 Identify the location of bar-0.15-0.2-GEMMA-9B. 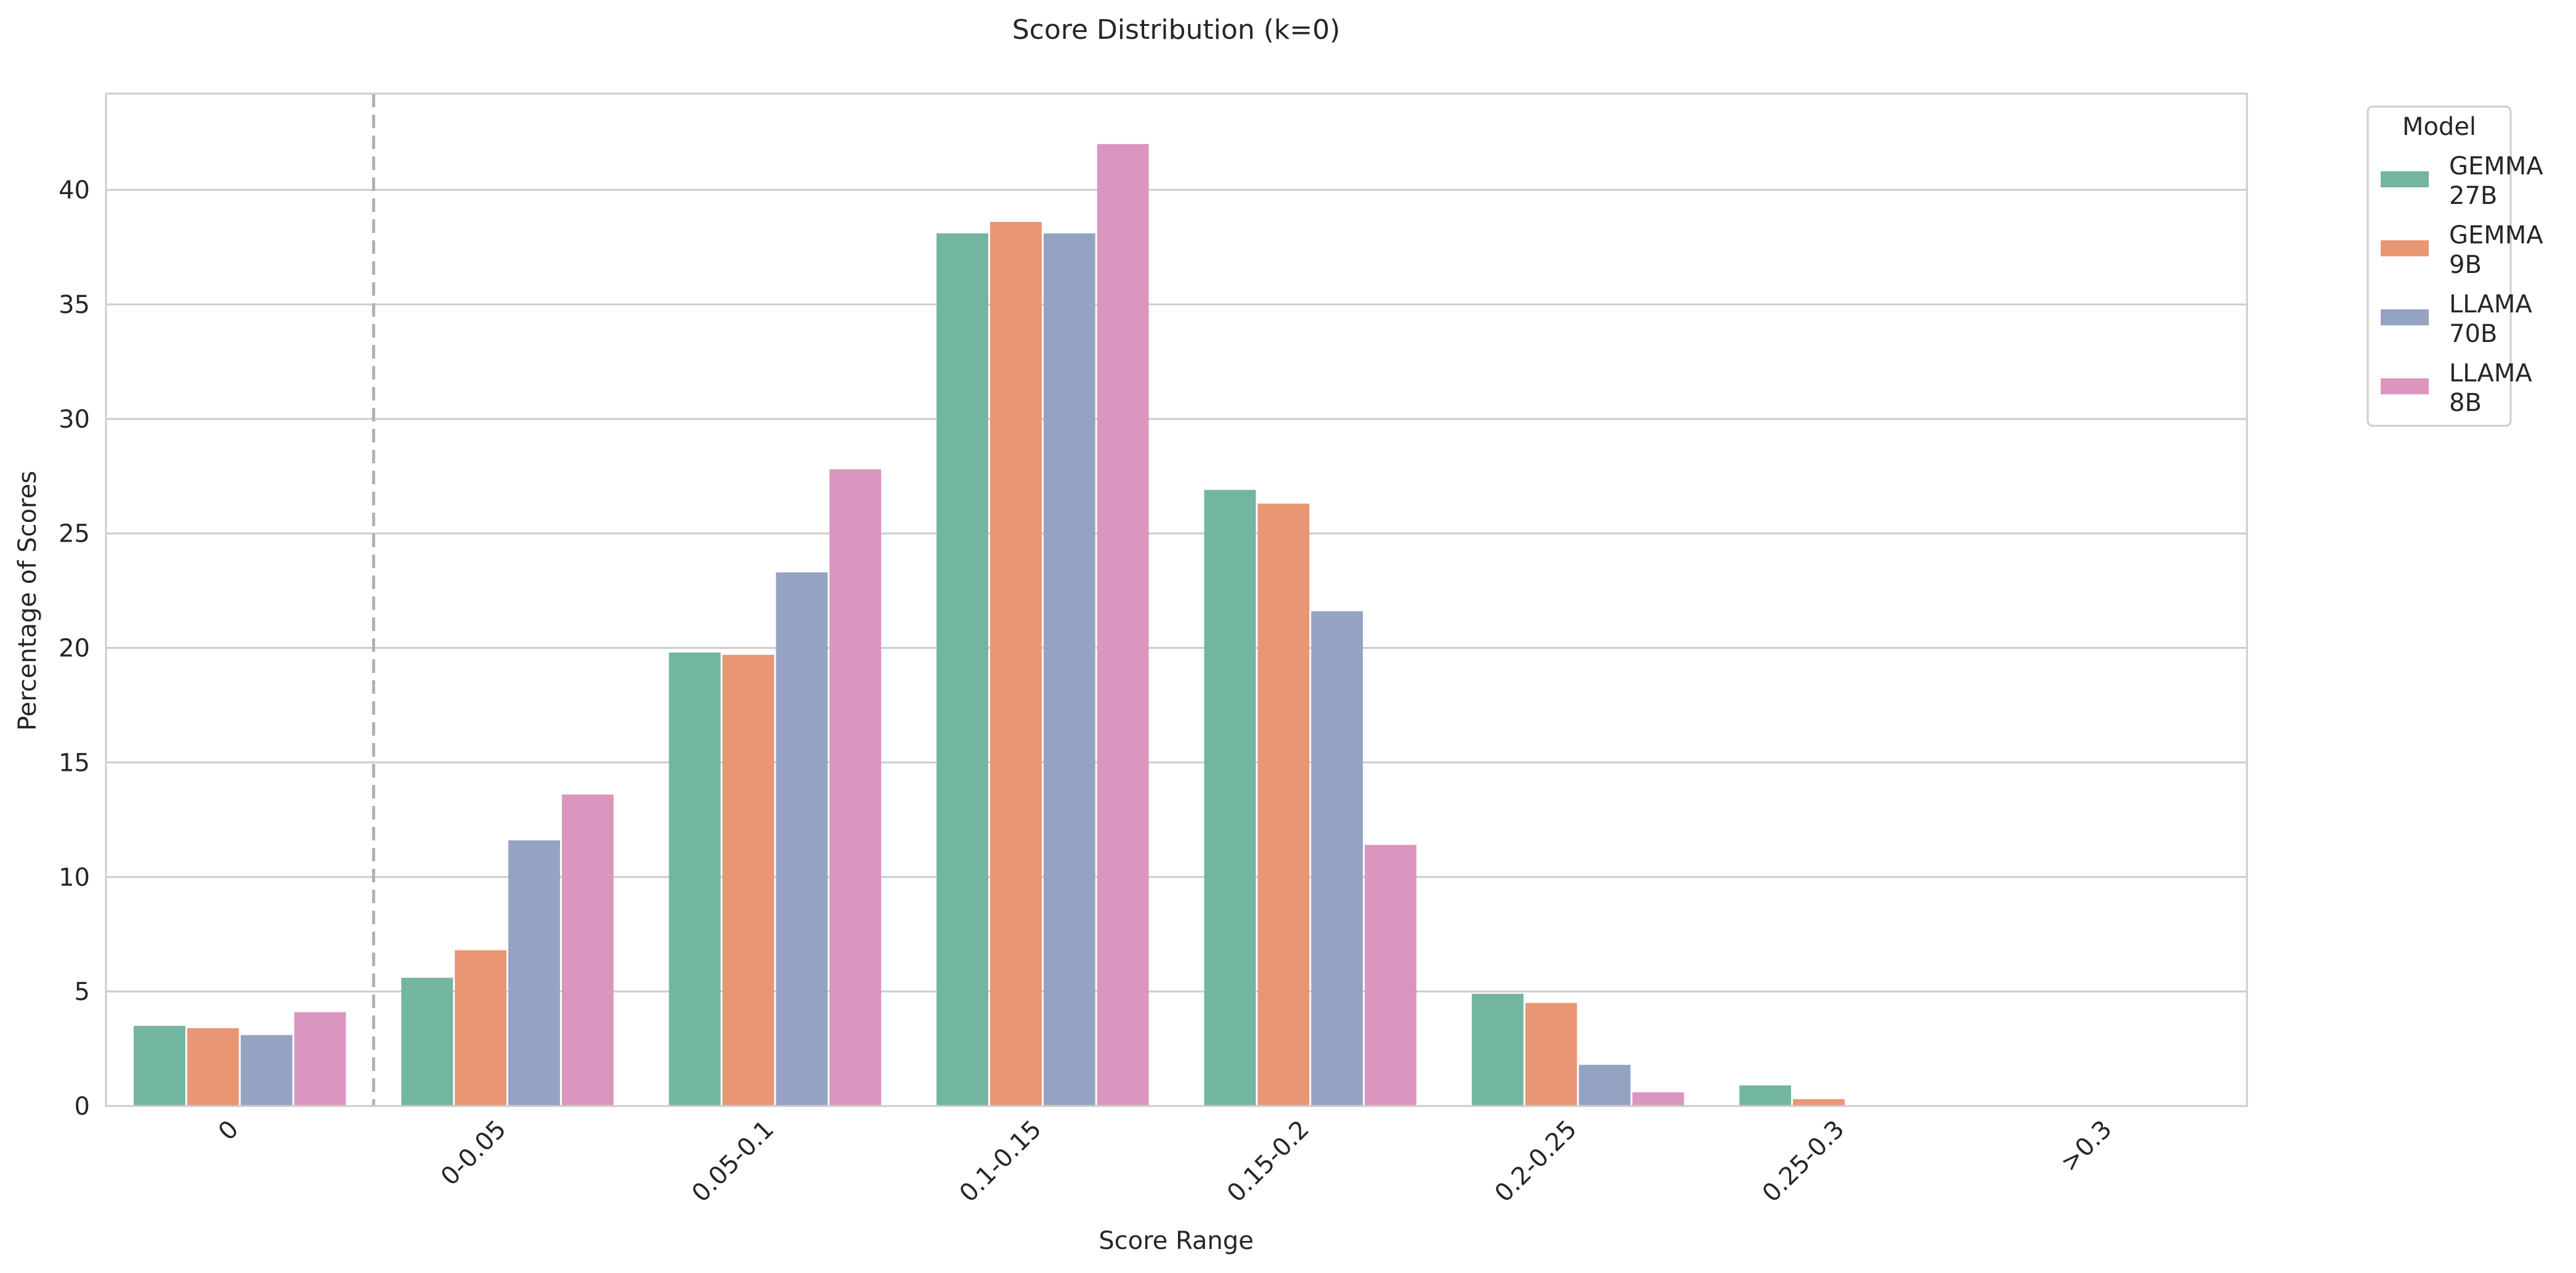
(1284, 804).